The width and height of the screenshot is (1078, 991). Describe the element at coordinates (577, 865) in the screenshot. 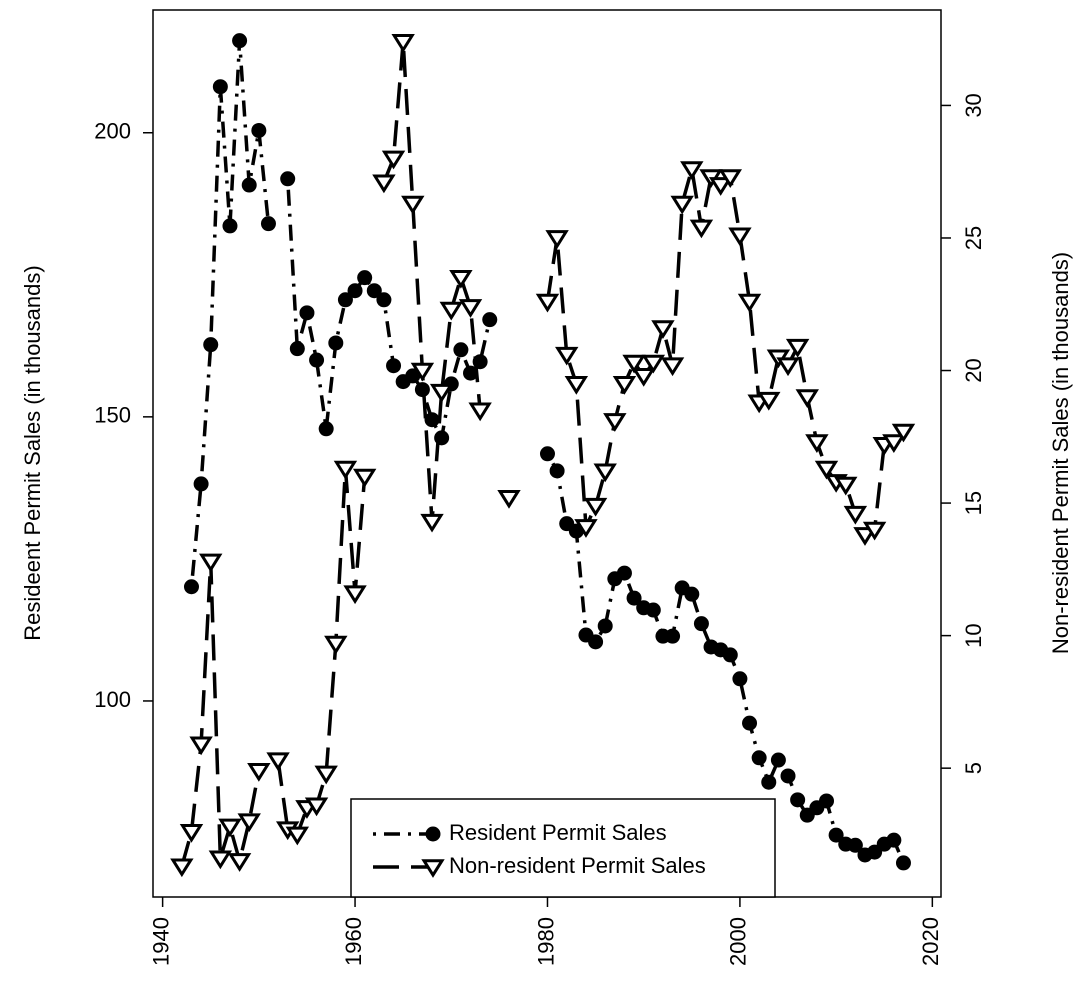

I see `legend-label: Non-resident Permit Sales` at that location.